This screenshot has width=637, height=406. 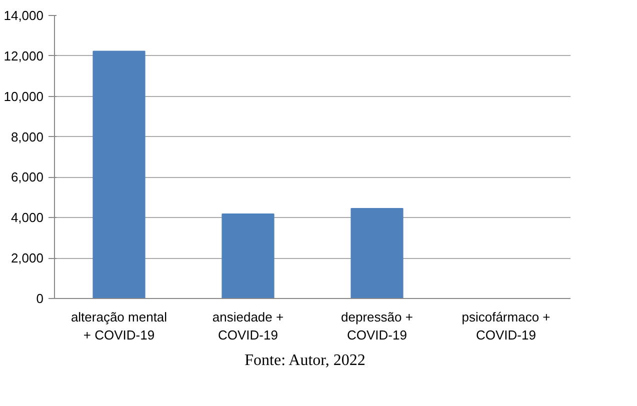 What do you see at coordinates (27, 258) in the screenshot?
I see `y-tick-label: 2,000` at bounding box center [27, 258].